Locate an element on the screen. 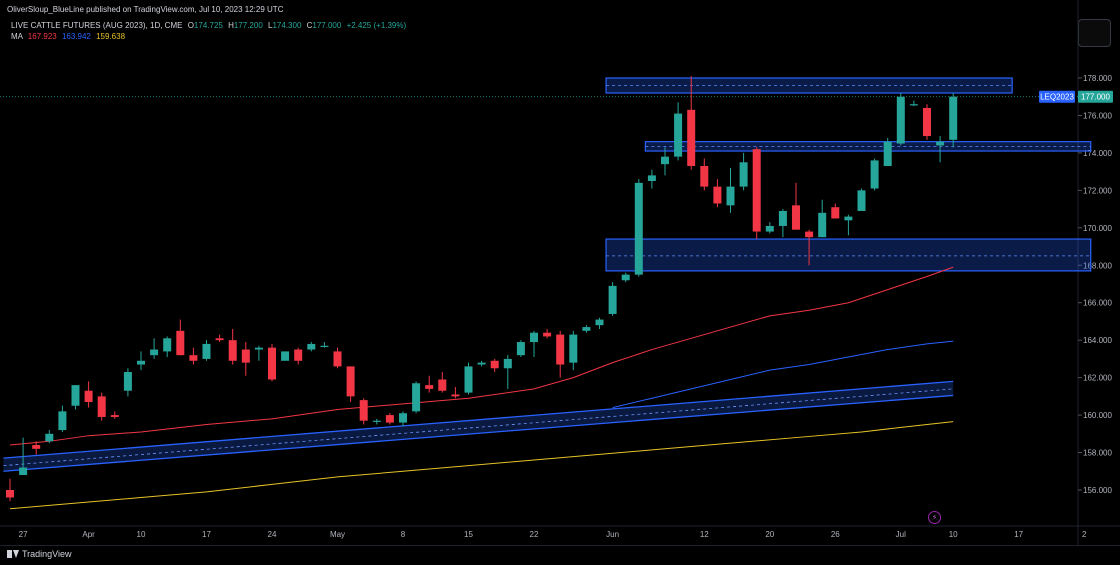 This screenshot has height=565, width=1120. ma-yellow-line is located at coordinates (481, 465).